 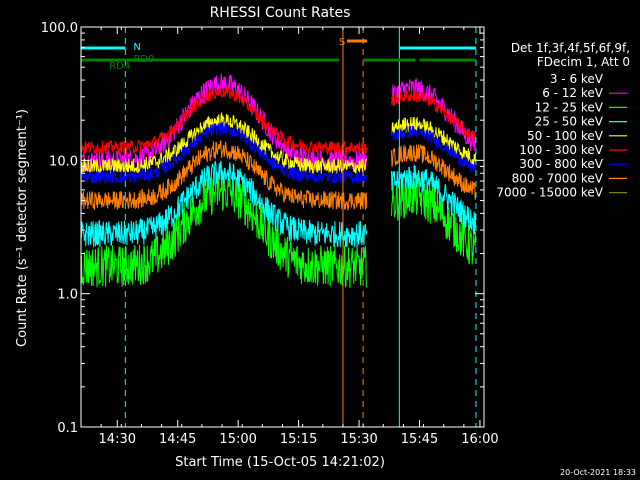 What do you see at coordinates (479, 439) in the screenshot?
I see `x-tick-label: 16:00` at bounding box center [479, 439].